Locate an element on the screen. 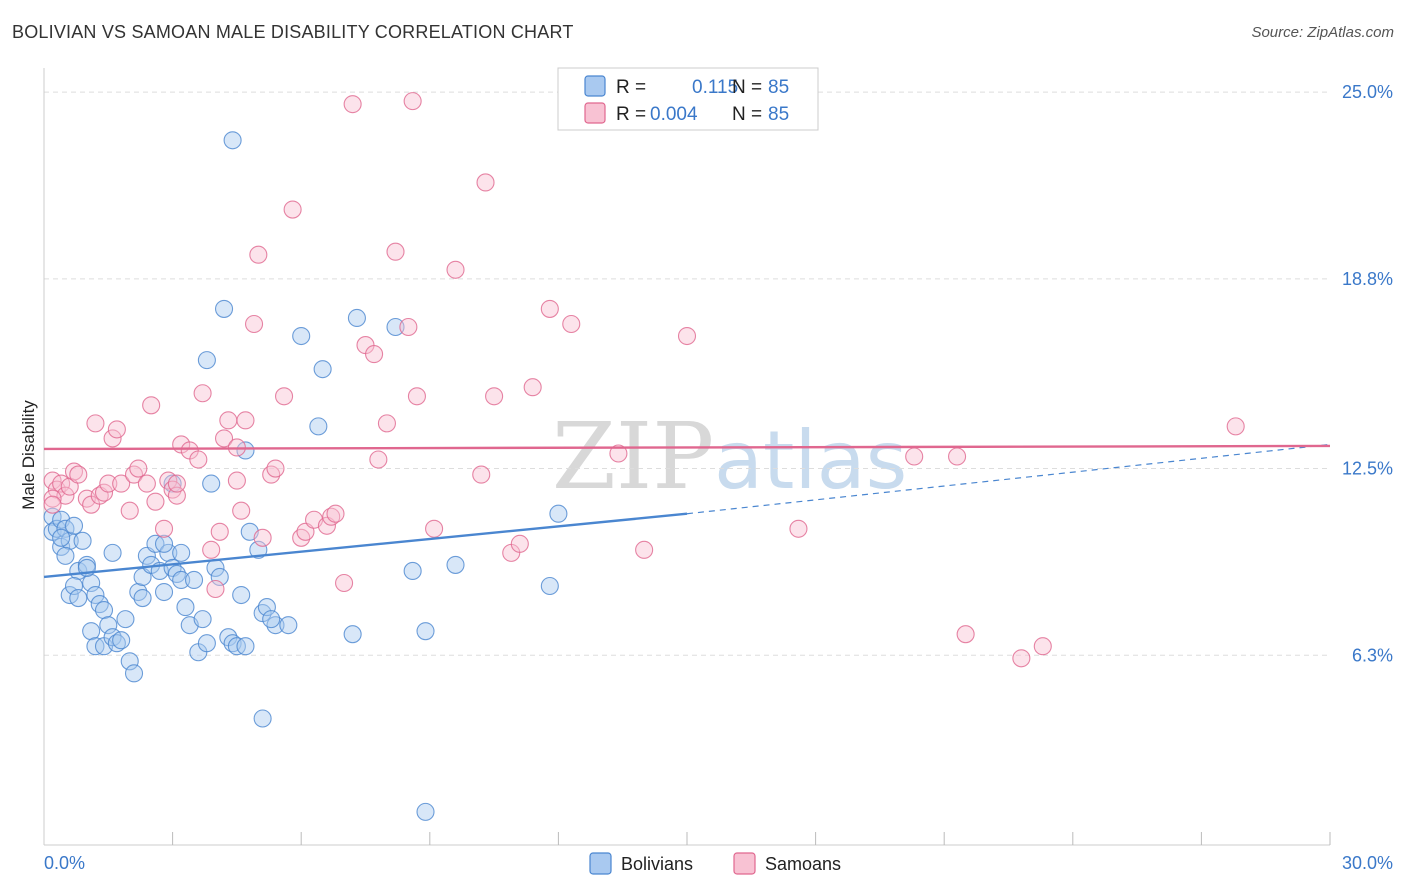  trend-lines is located at coordinates (687, 511).